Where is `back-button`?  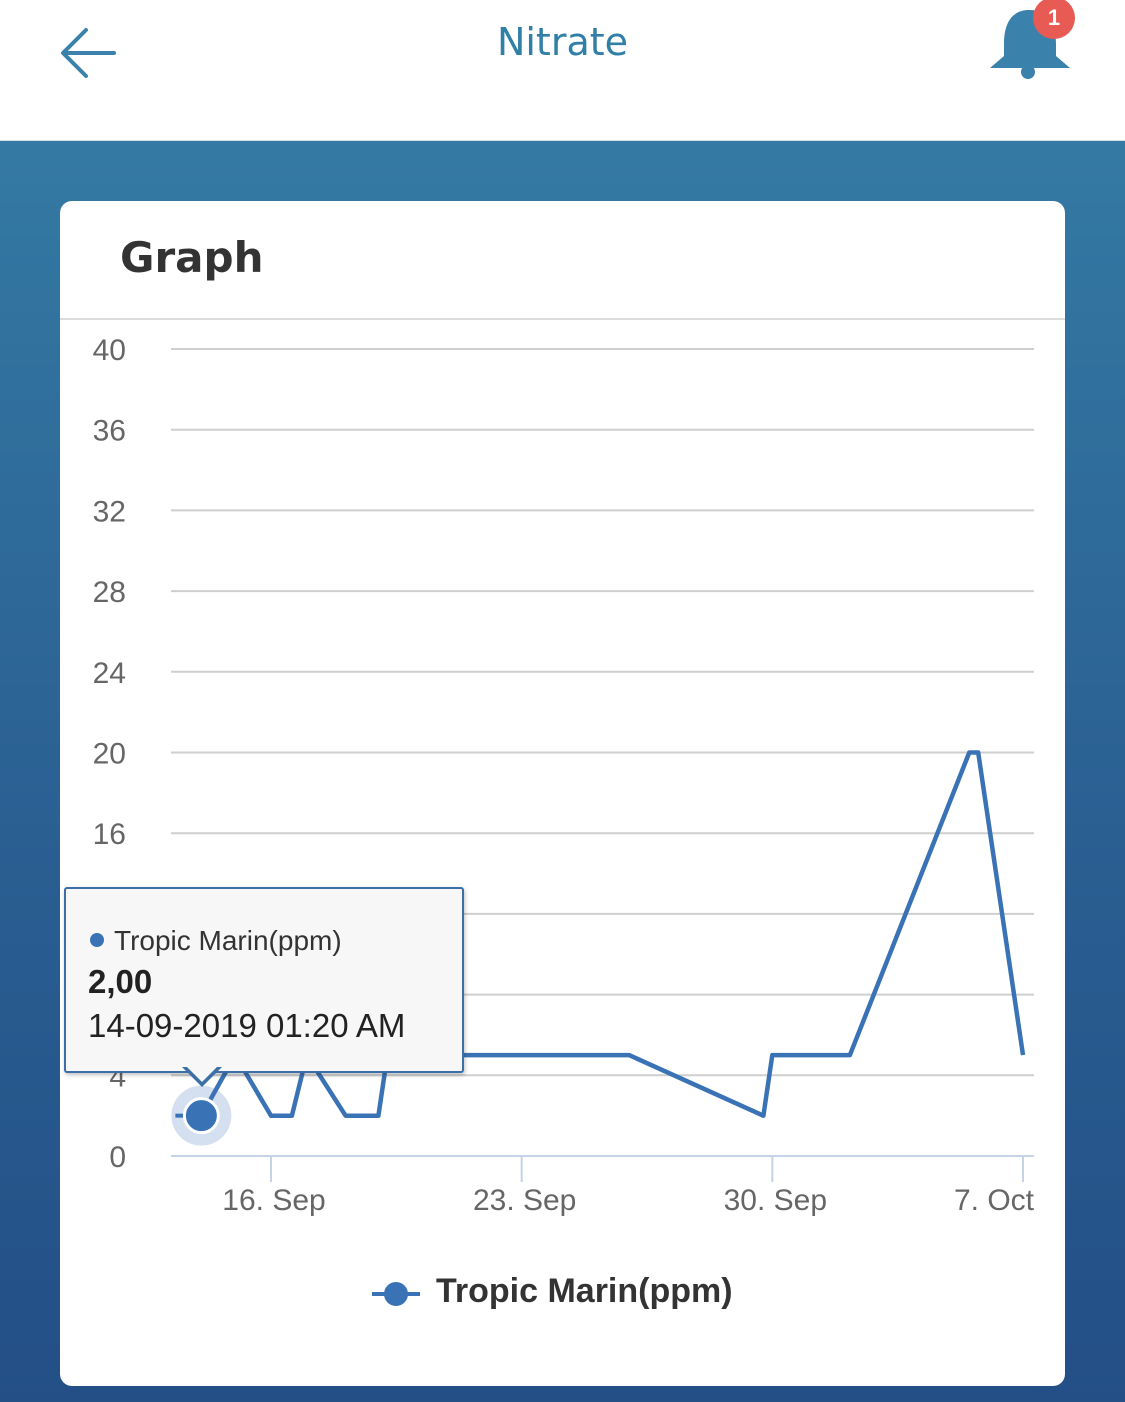
back-button is located at coordinates (88, 46).